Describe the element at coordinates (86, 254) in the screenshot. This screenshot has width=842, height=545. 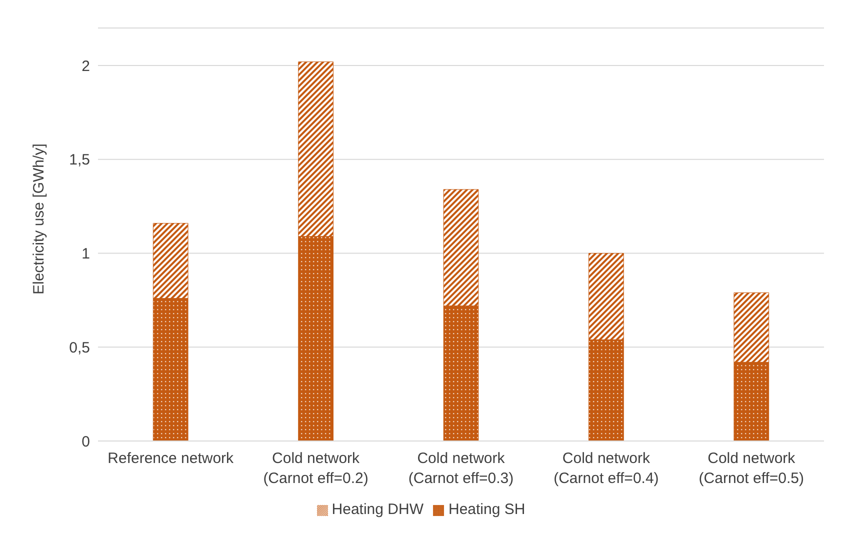
I see `y-tick-label: 1` at that location.